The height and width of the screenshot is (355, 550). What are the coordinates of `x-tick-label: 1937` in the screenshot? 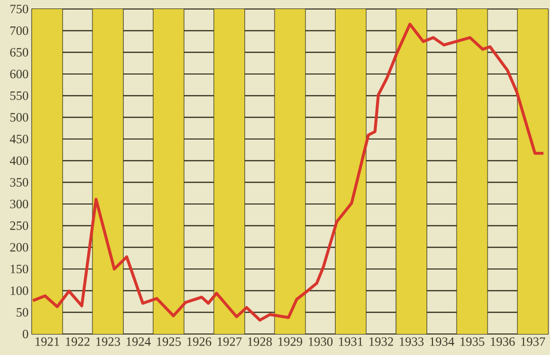 It's located at (533, 341).